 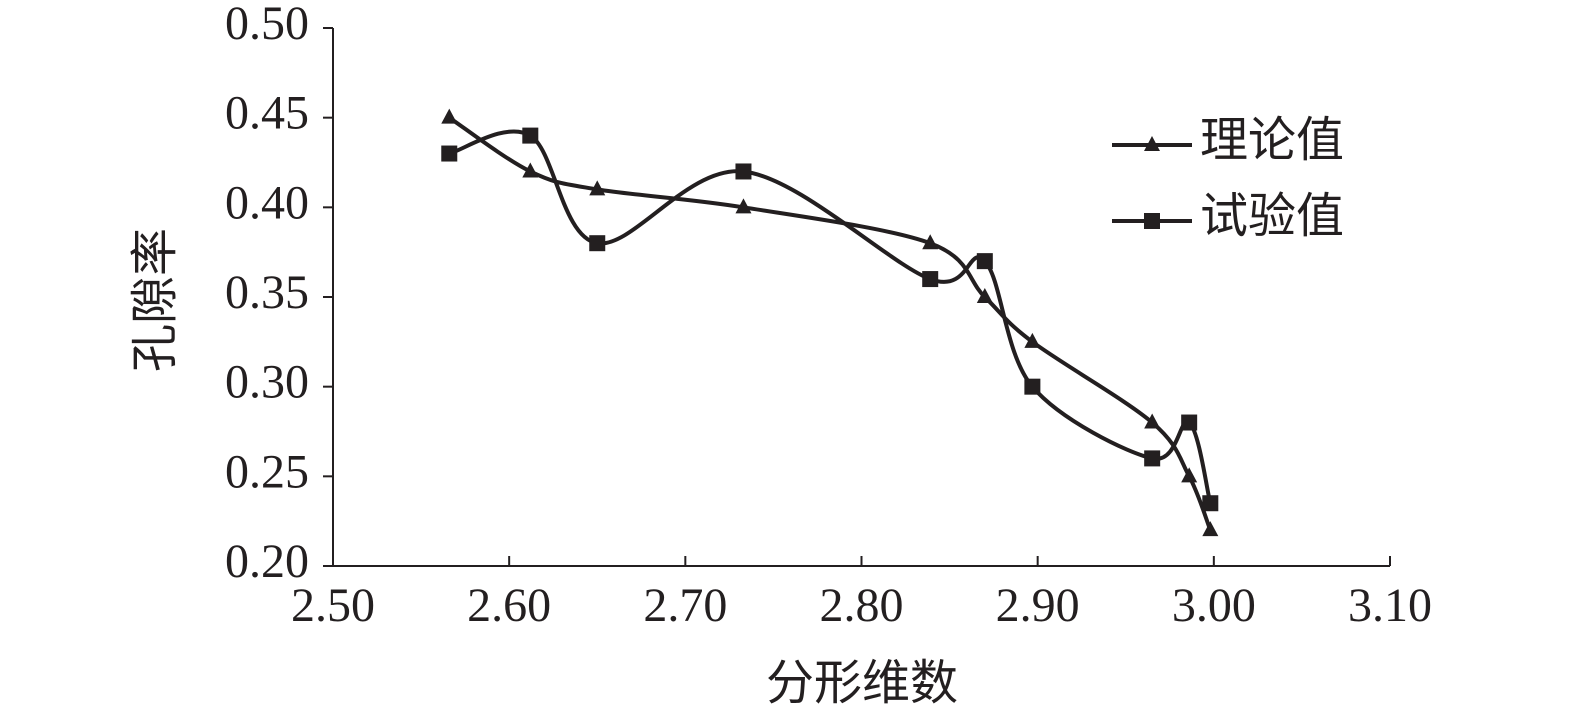 I want to click on y-tick-label: 0.25, so click(x=267, y=471).